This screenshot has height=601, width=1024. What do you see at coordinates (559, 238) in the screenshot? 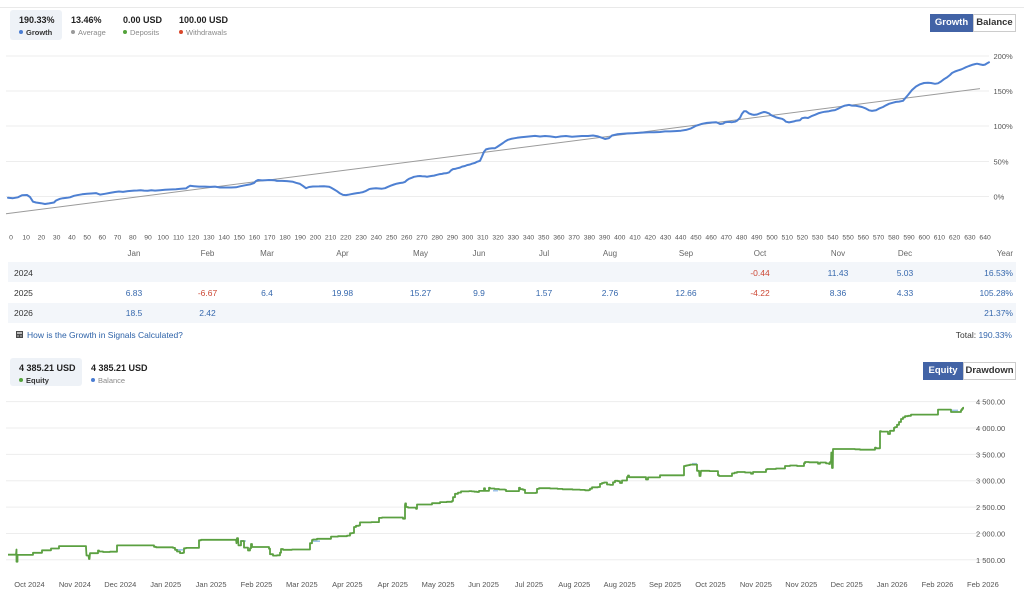
I see `svg-text: 360` at bounding box center [559, 238].